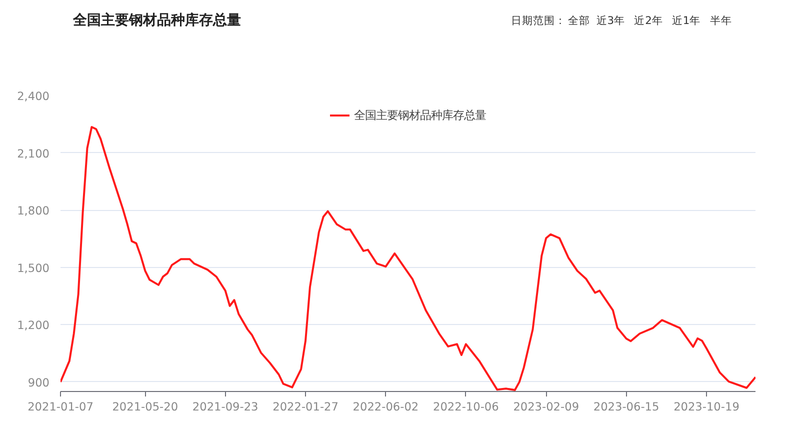 This screenshot has width=790, height=421. I want to click on x-tick-label: 2021-01-07, so click(61, 407).